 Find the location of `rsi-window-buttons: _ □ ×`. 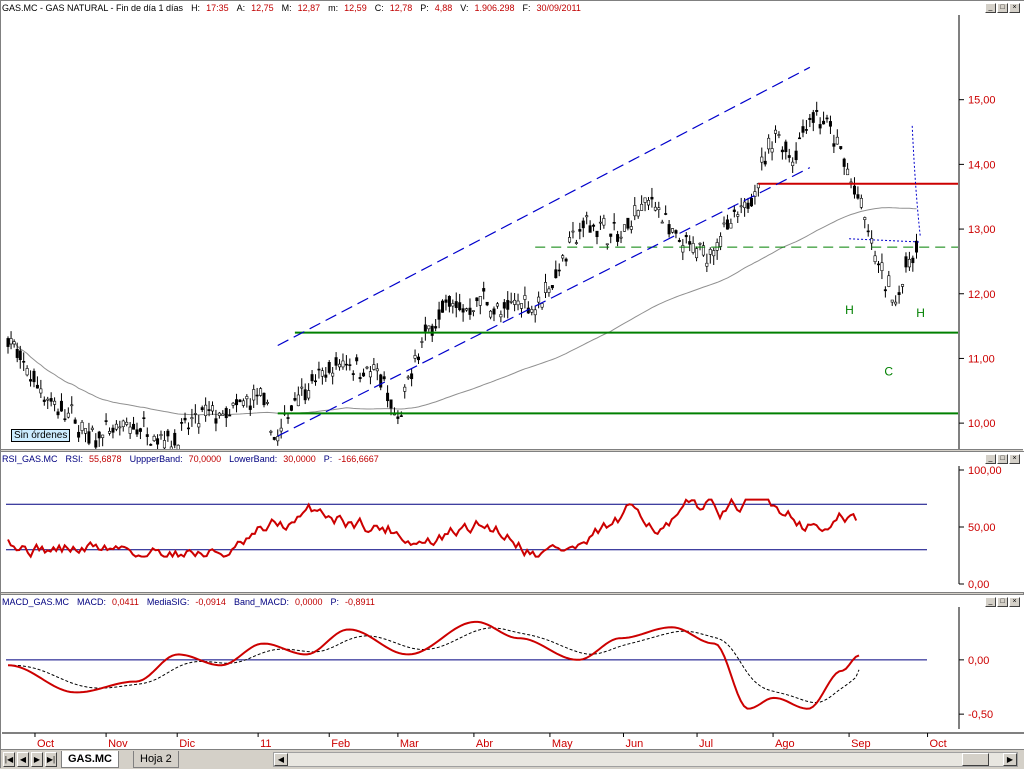

rsi-window-buttons: _ □ × is located at coordinates (1002, 459).